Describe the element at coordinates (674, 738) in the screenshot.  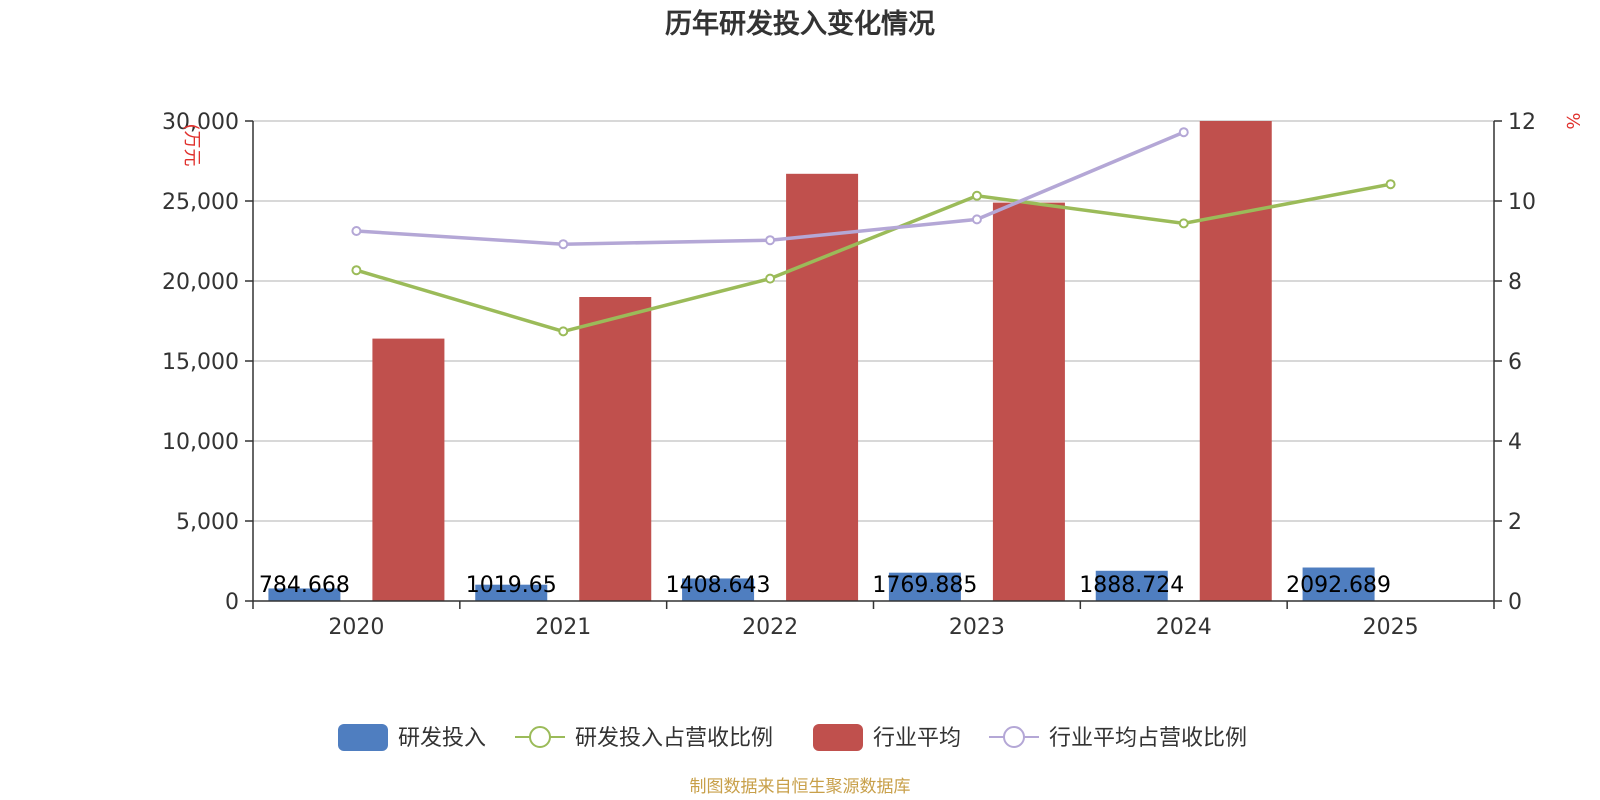
I see `legend-label: 研发投入占营收比例` at that location.